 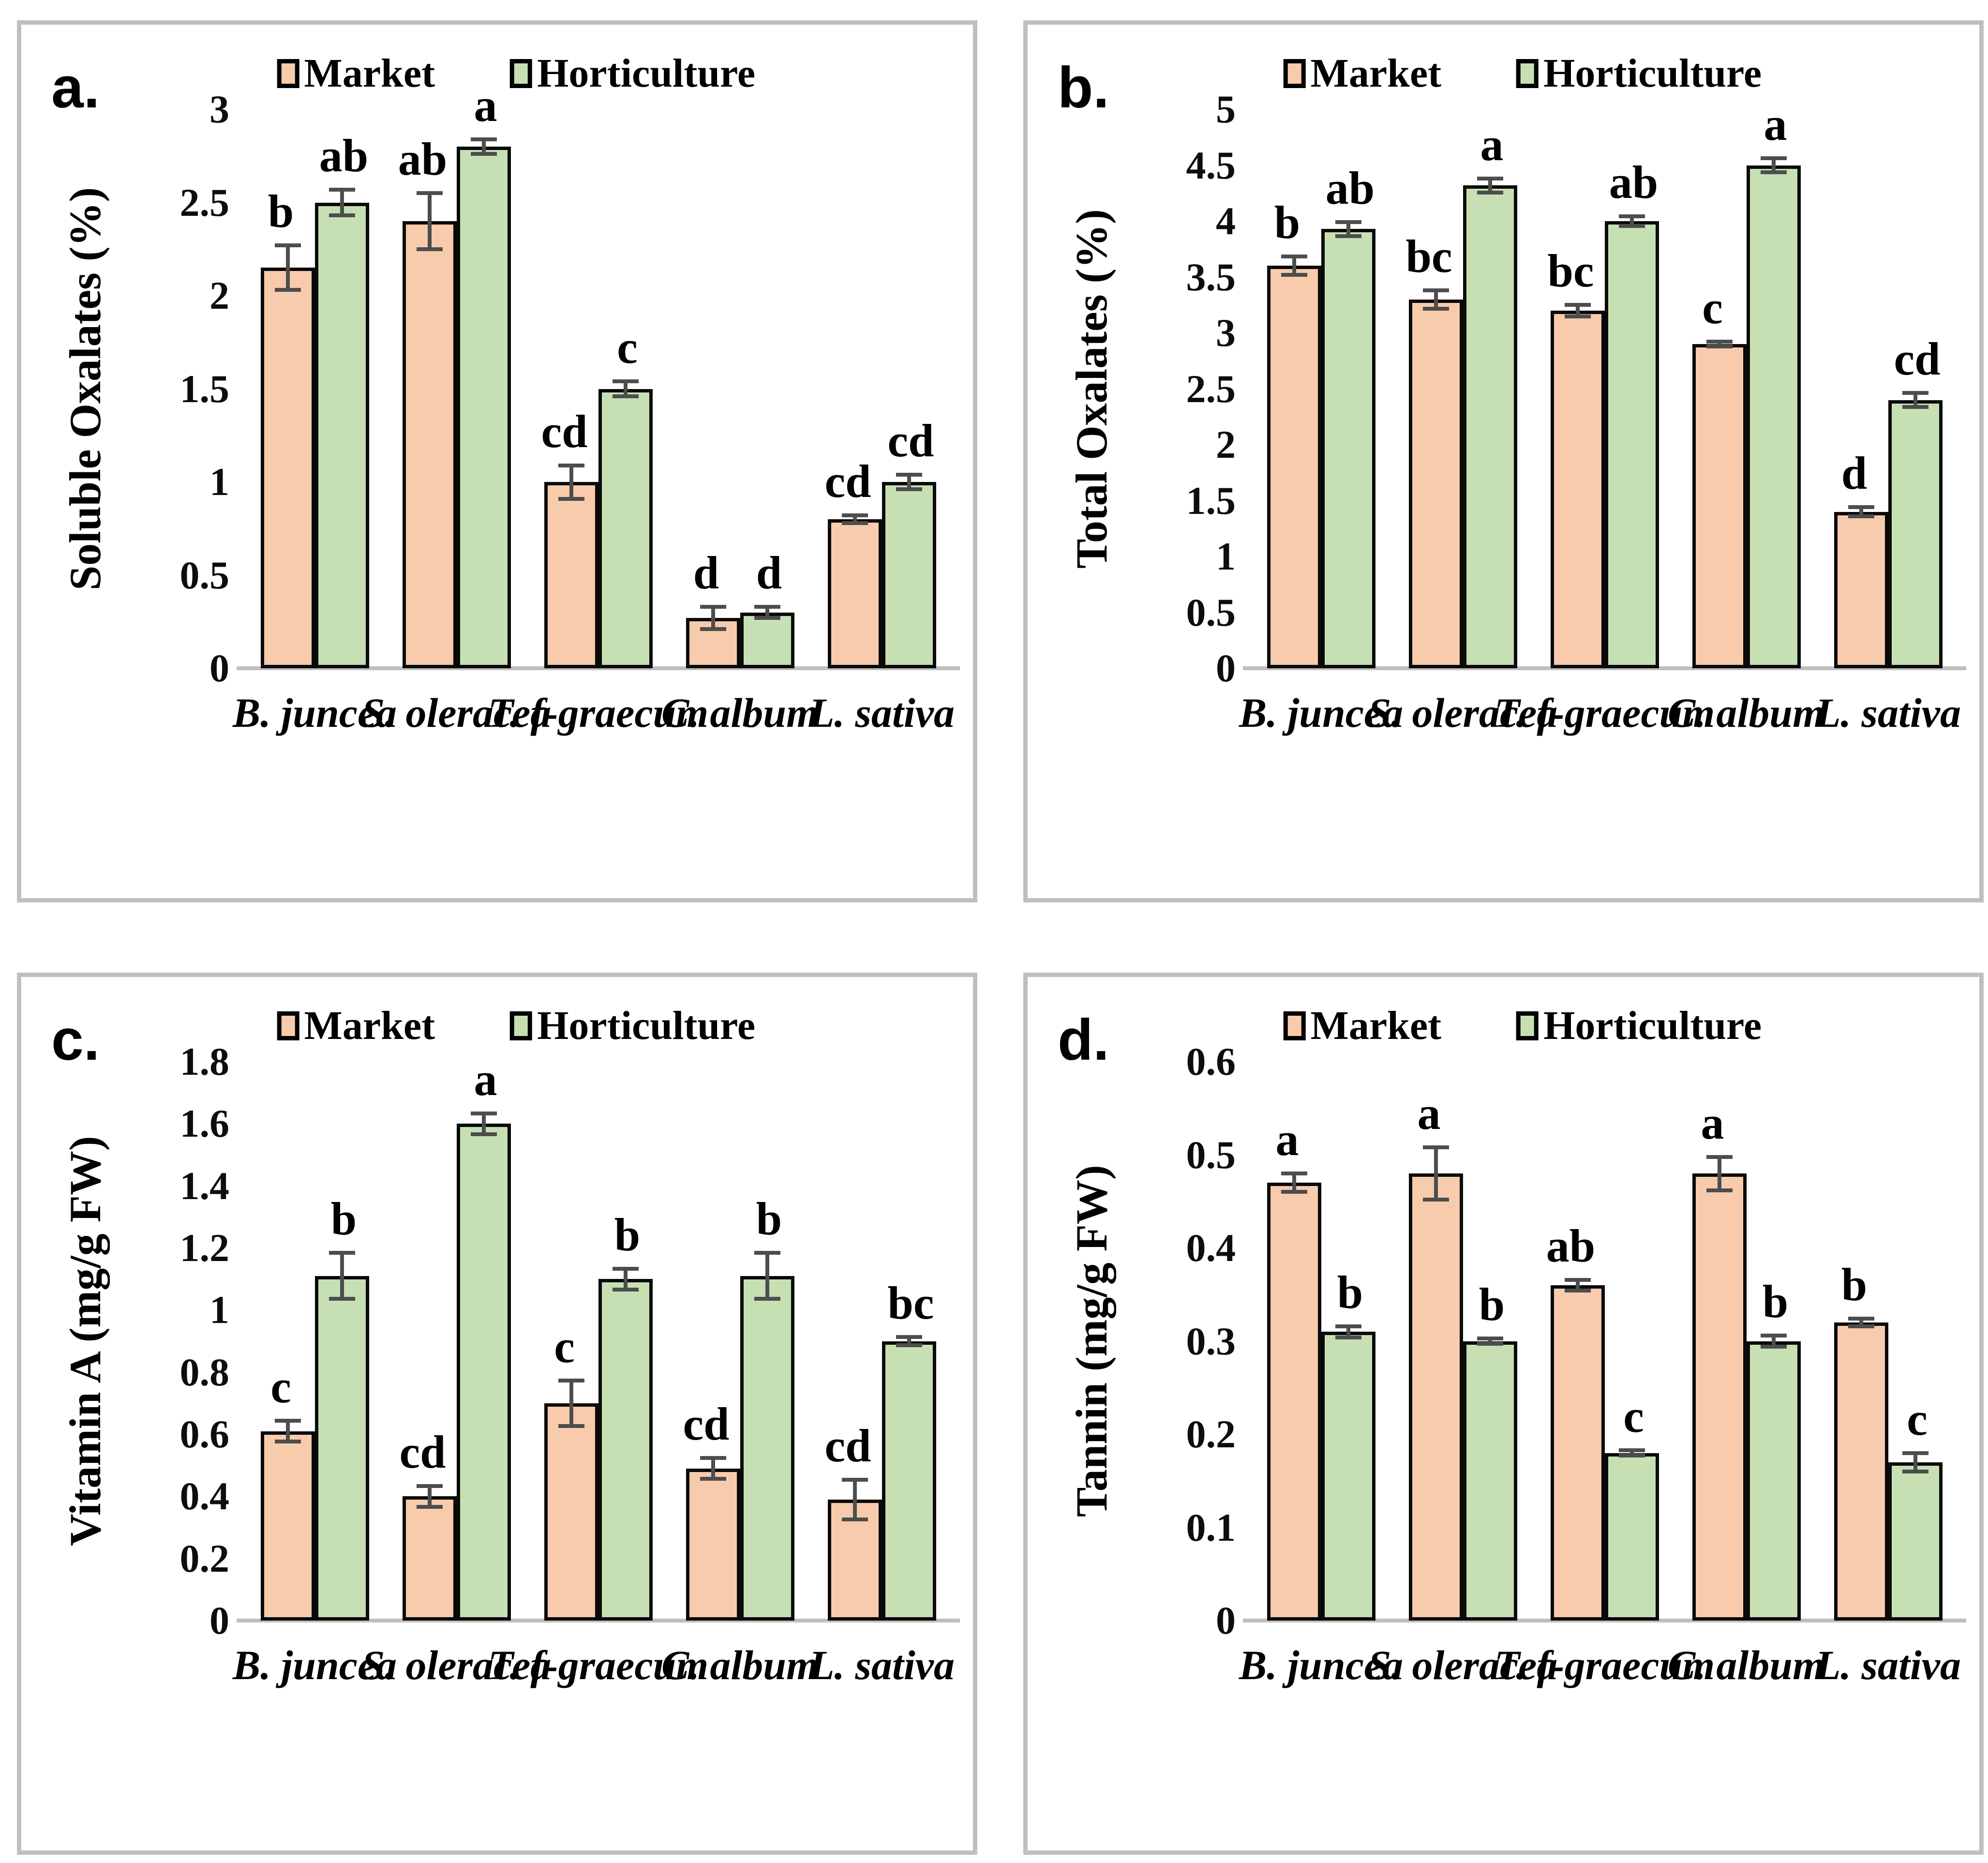 I want to click on sig-letter-market-t-f-graecum: cd, so click(x=564, y=431).